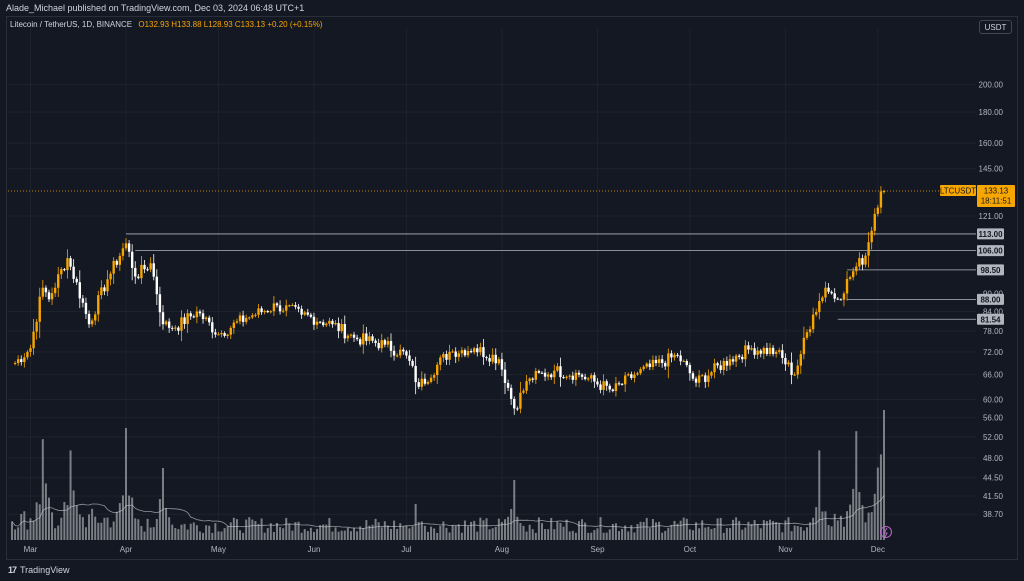 The width and height of the screenshot is (1024, 581). Describe the element at coordinates (995, 27) in the screenshot. I see `currency-button: USDT` at that location.